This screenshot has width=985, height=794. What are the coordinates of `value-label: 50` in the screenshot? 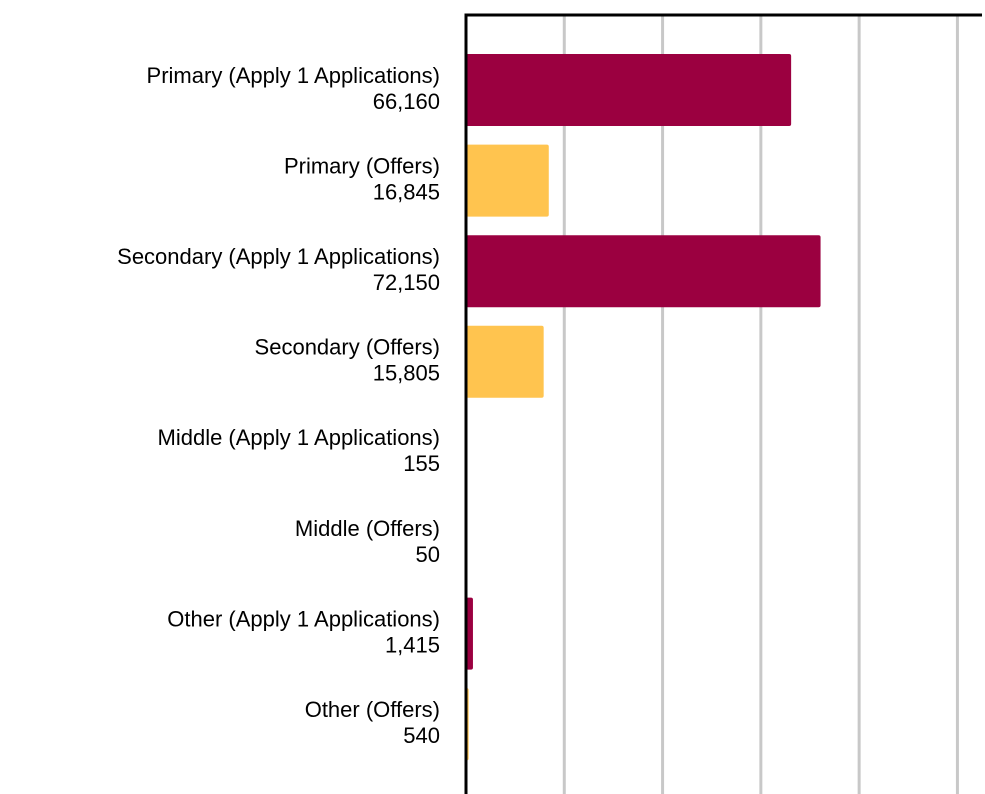 It's located at (428, 554).